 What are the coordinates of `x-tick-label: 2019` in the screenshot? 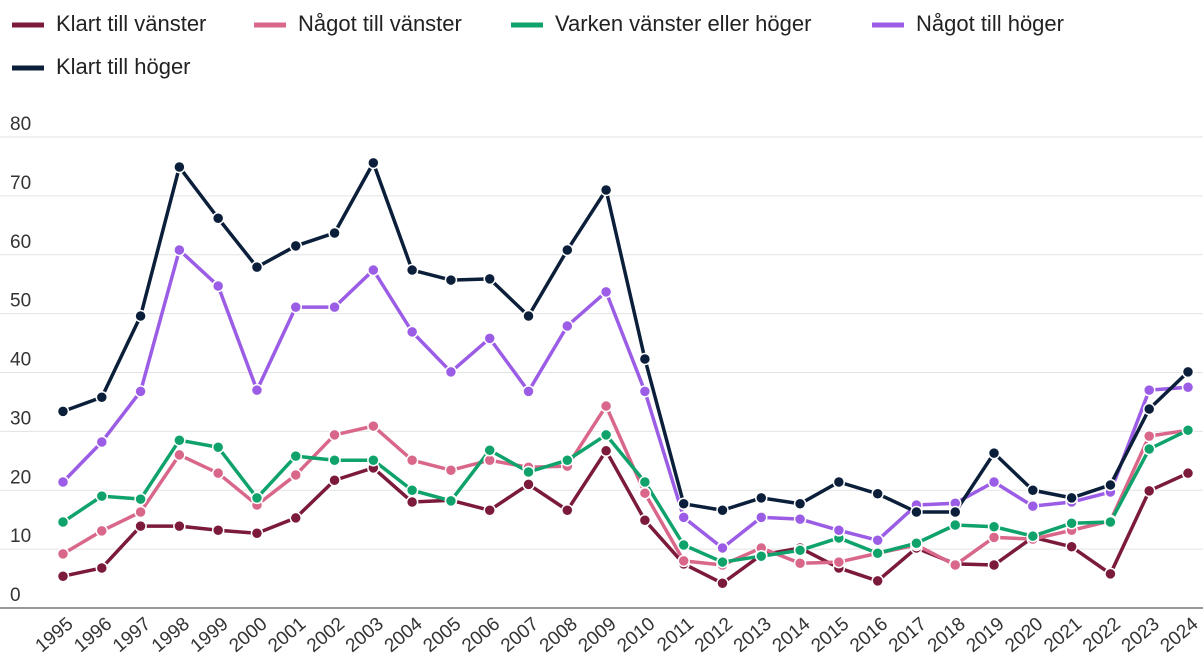 It's located at (986, 635).